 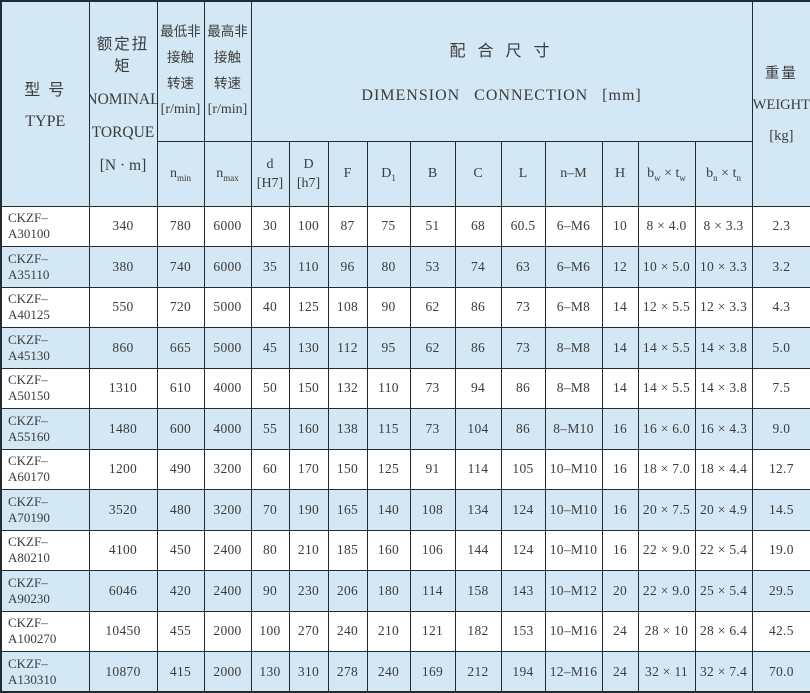 What do you see at coordinates (478, 672) in the screenshot?
I see `cell-C: 212` at bounding box center [478, 672].